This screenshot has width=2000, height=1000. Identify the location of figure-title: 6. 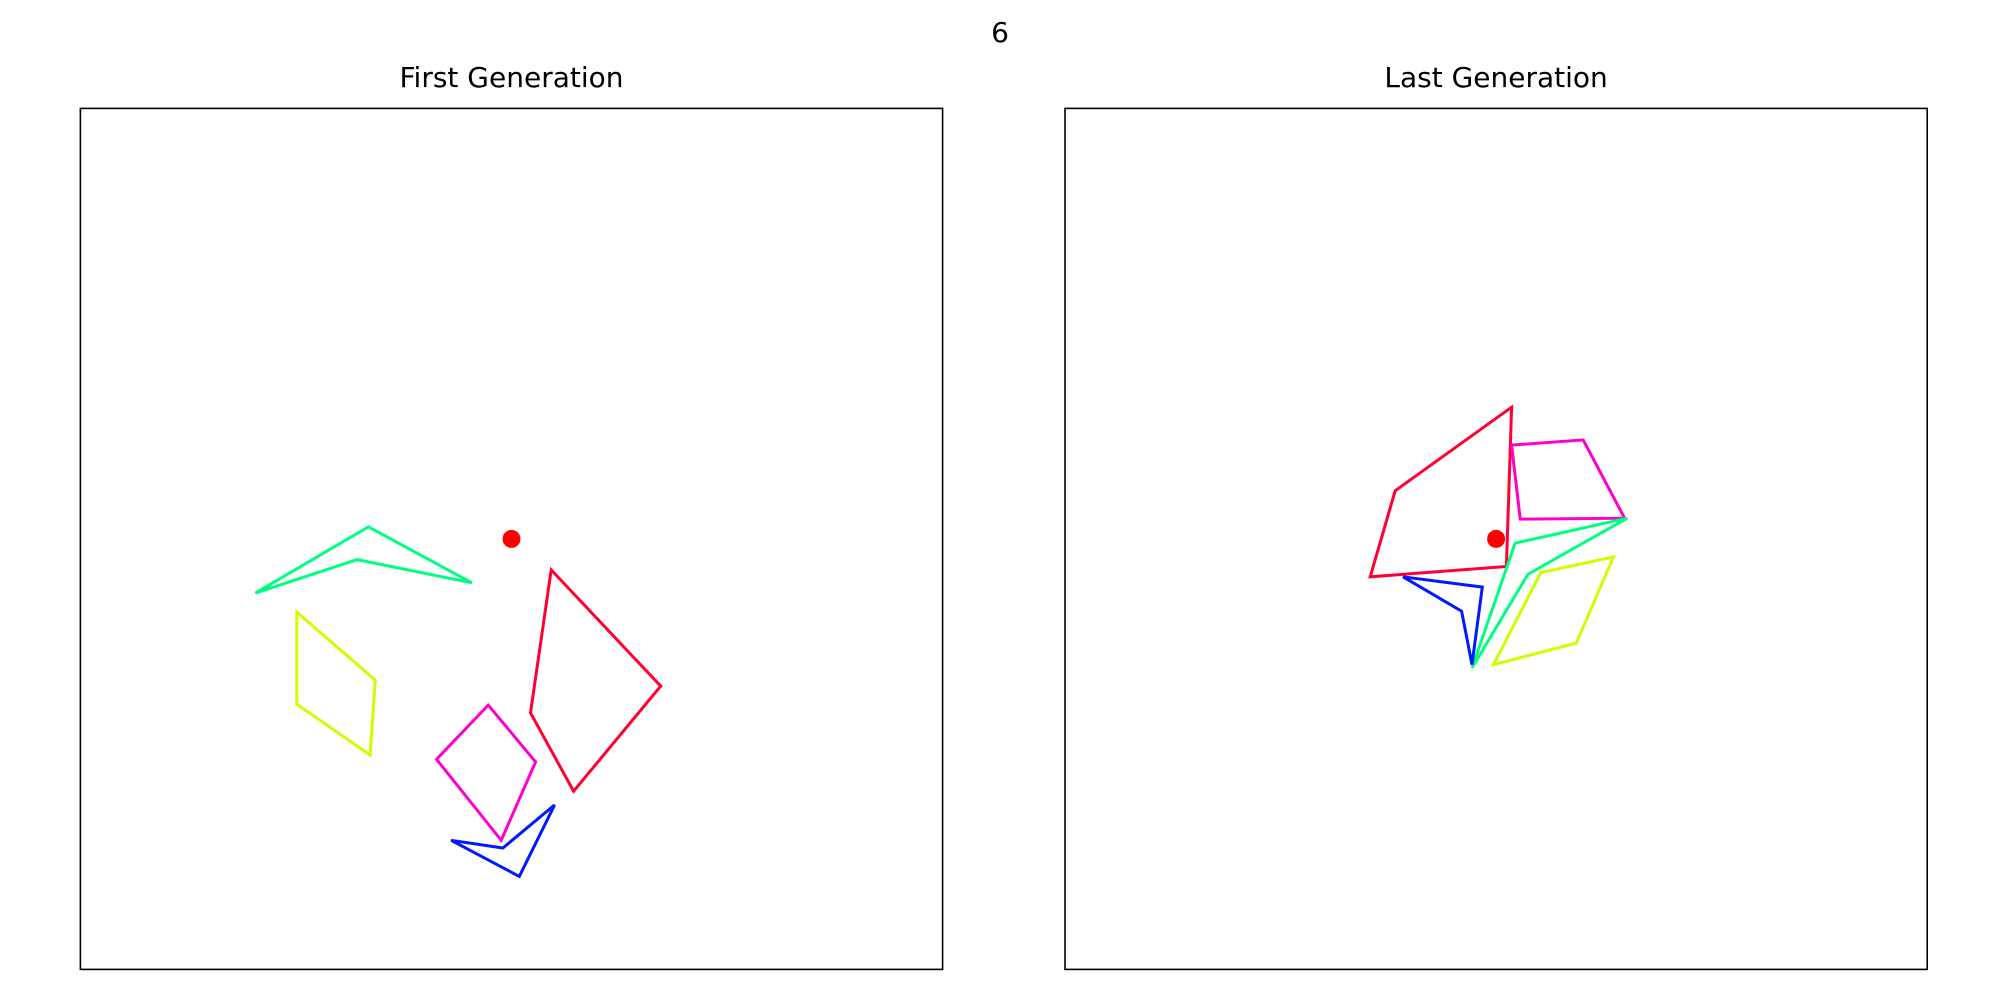
(1000, 32).